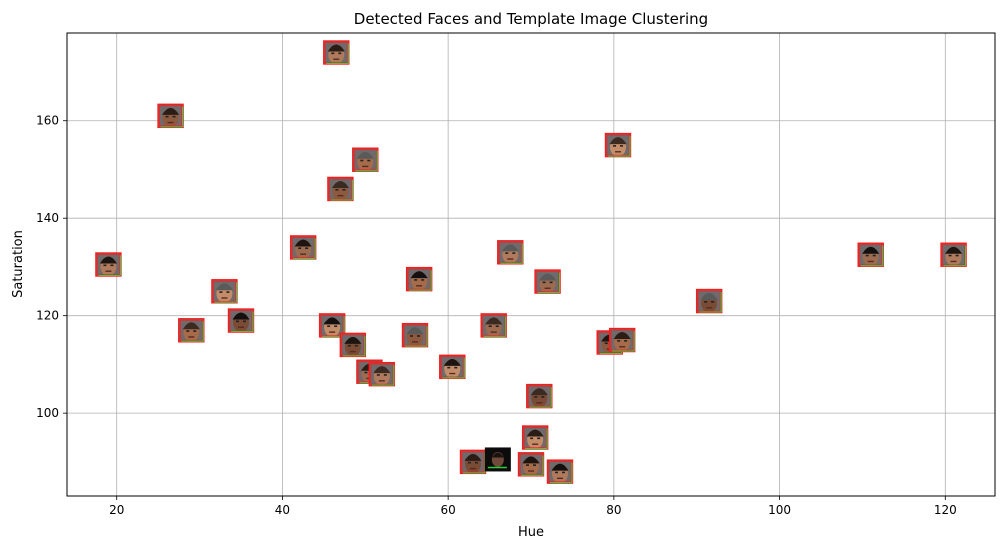 This screenshot has height=547, width=1005. What do you see at coordinates (945, 510) in the screenshot?
I see `x-tick-label: 120` at bounding box center [945, 510].